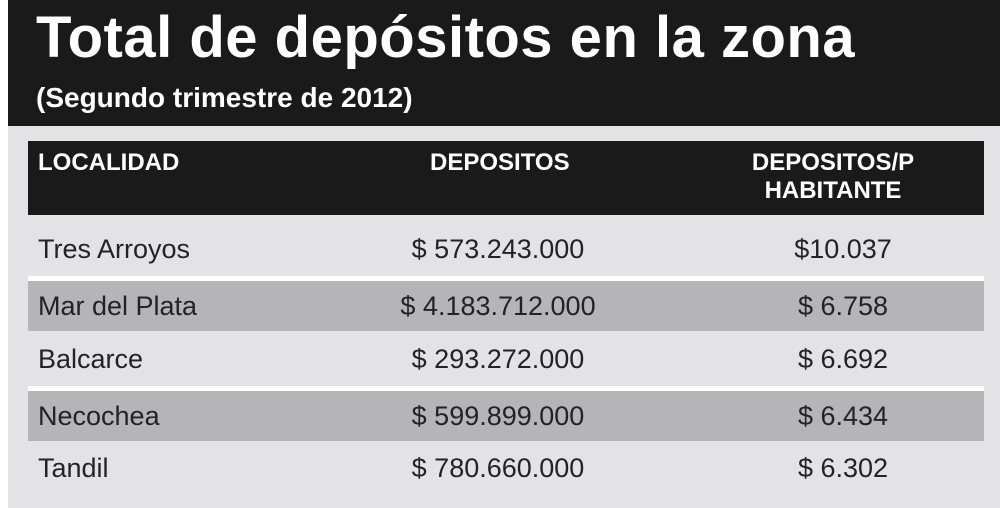 The width and height of the screenshot is (1000, 508). Describe the element at coordinates (91, 359) in the screenshot. I see `table-cell: Balcarce` at that location.